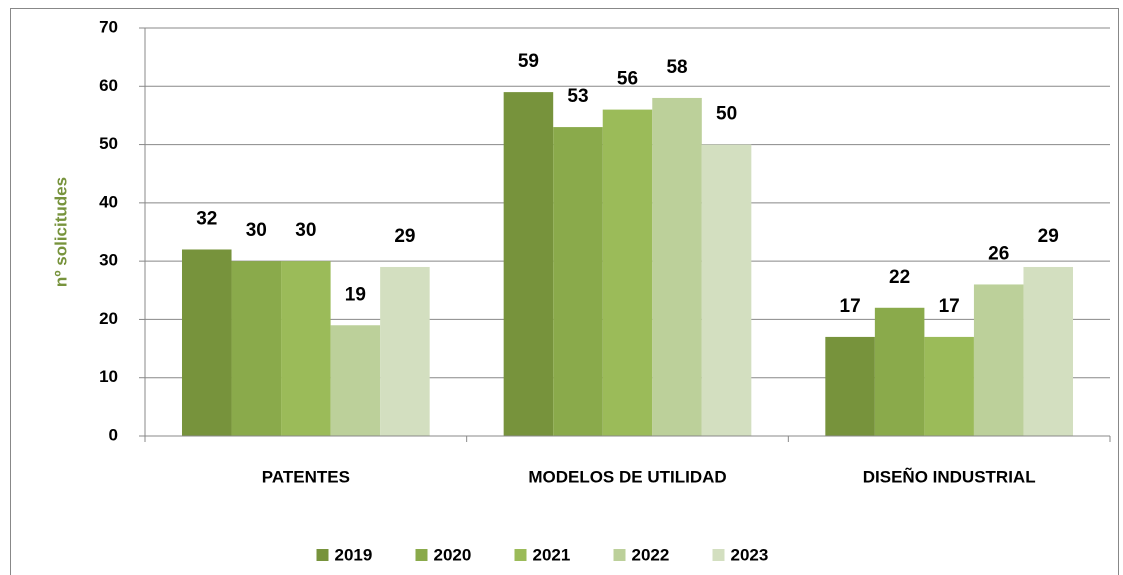  What do you see at coordinates (453, 554) in the screenshot?
I see `legend-label: 2020` at bounding box center [453, 554].